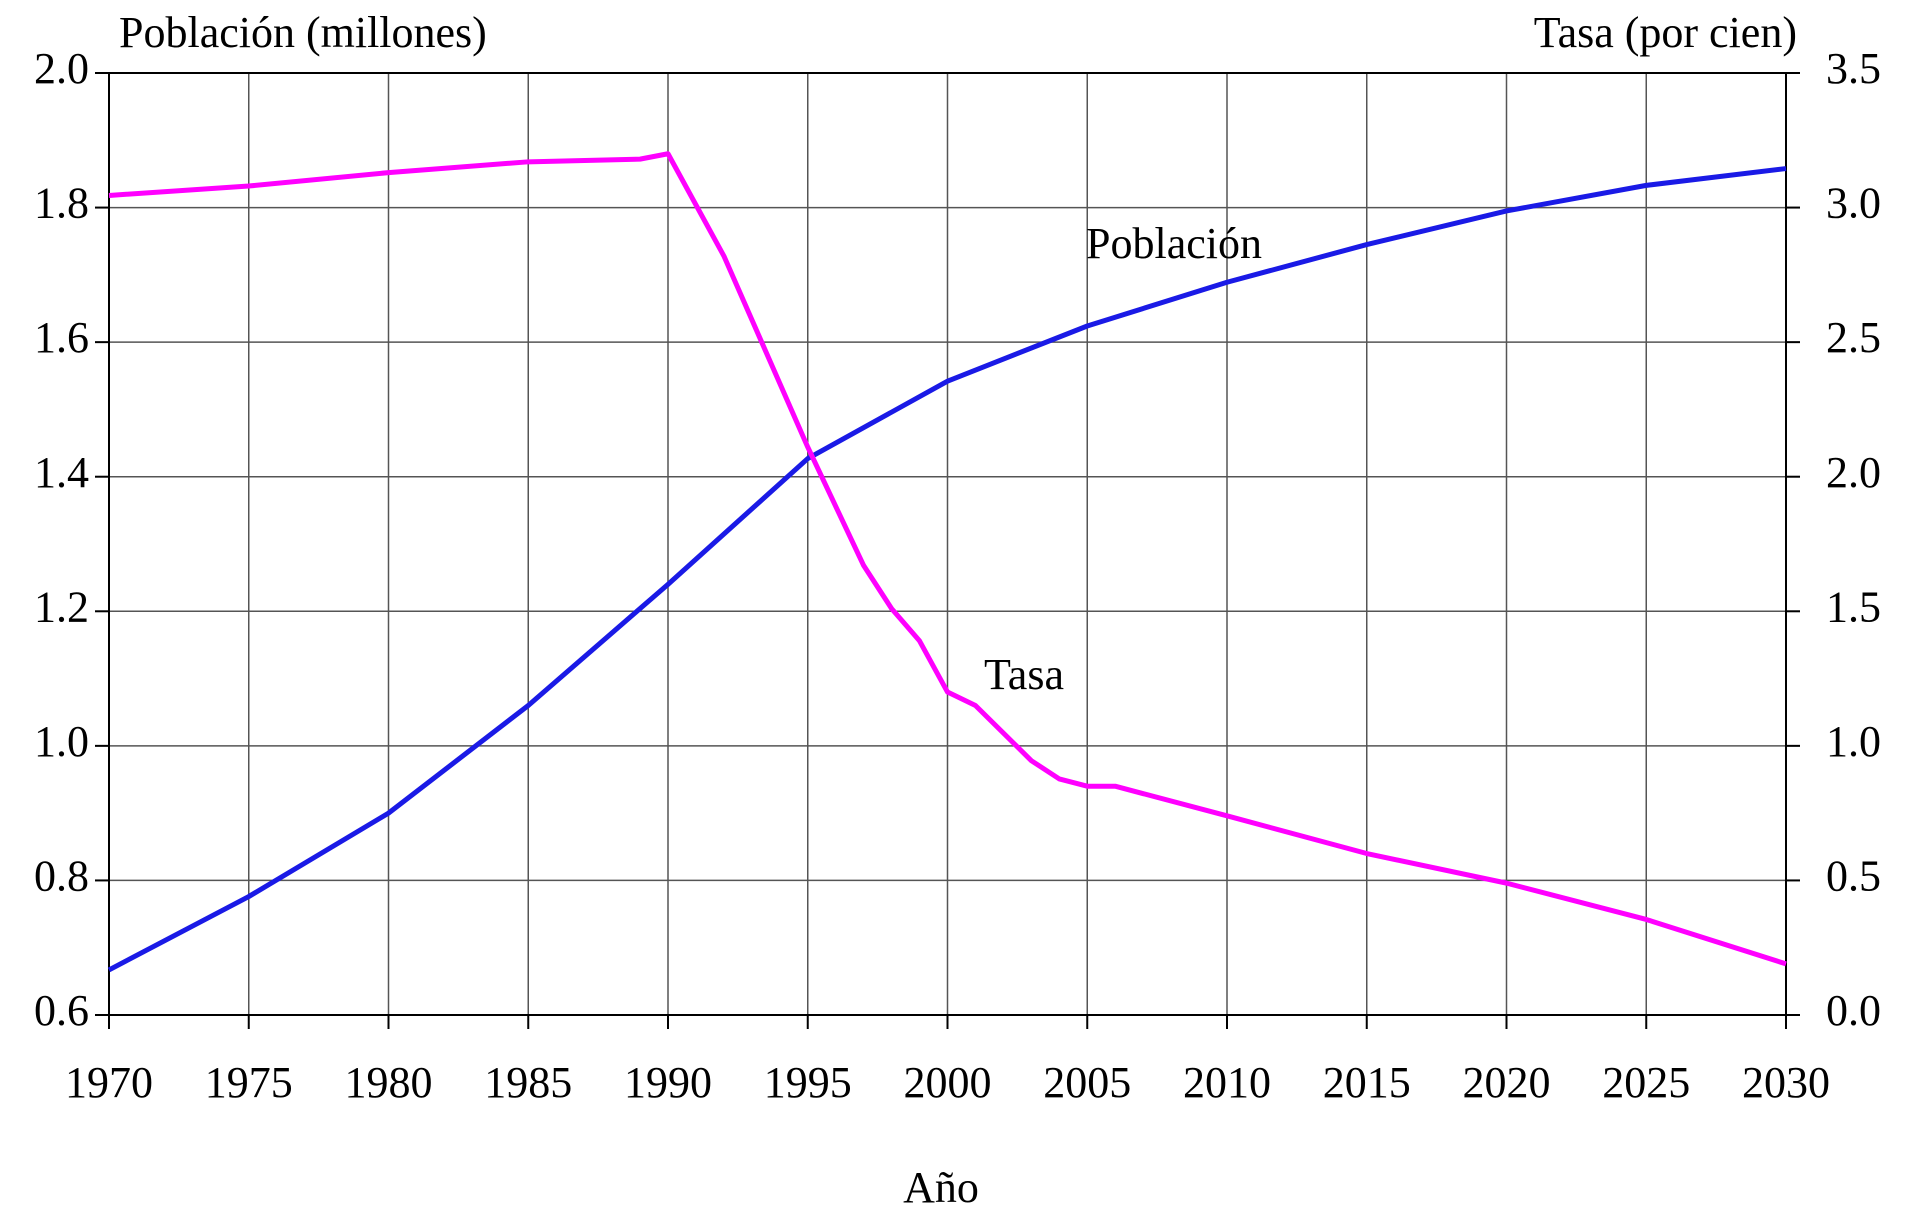 The image size is (1917, 1214). Describe the element at coordinates (1024, 674) in the screenshot. I see `series-label: Tasa` at that location.